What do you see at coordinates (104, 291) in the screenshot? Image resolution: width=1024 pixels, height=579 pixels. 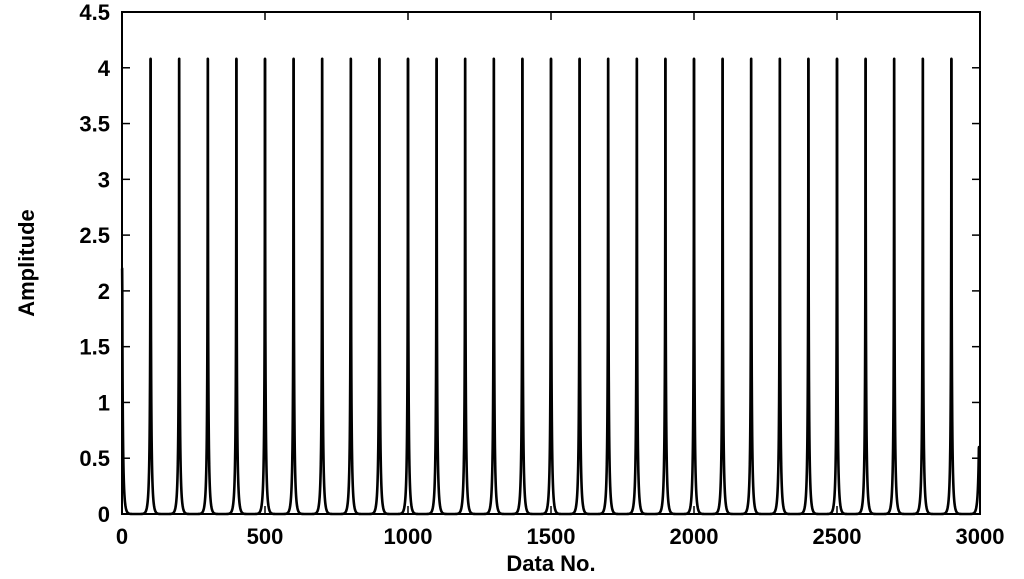 I see `y-tick-label: 2` at bounding box center [104, 291].